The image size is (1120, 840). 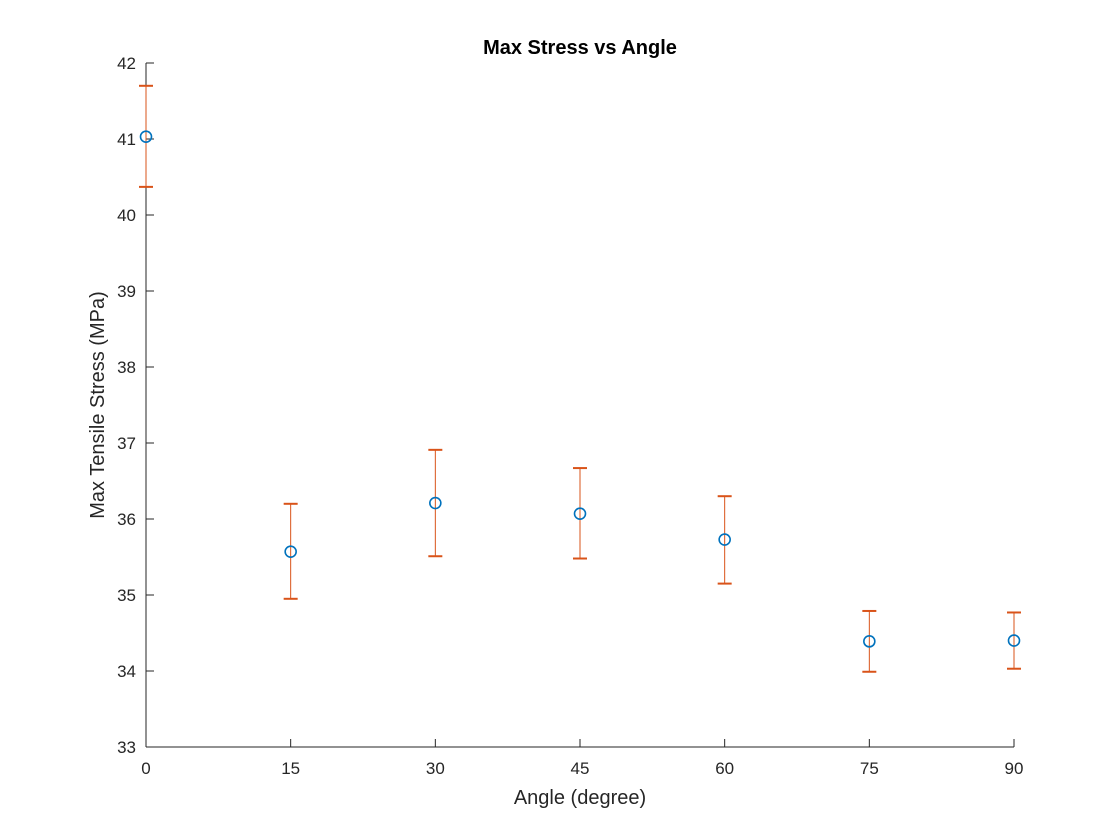 I want to click on y-tick-label: 36, so click(x=126, y=519).